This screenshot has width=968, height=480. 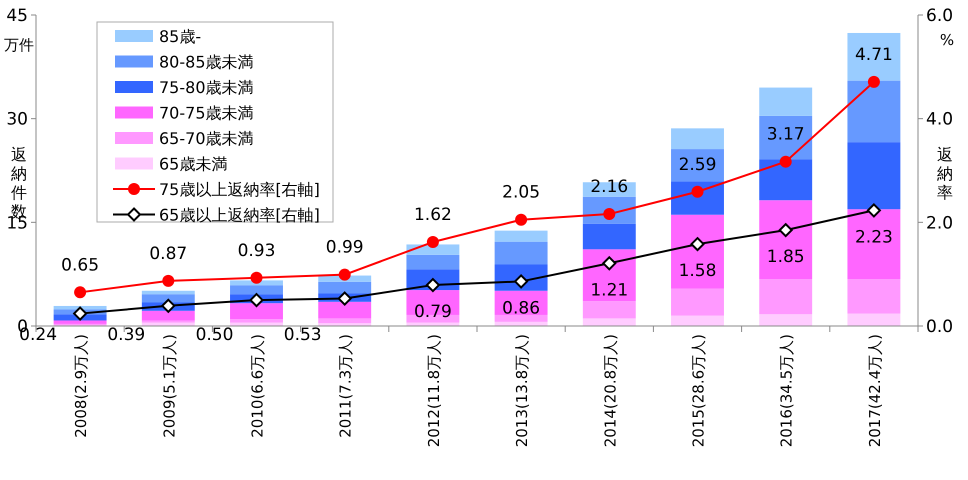 What do you see at coordinates (17, 16) in the screenshot?
I see `y-tick-label: 45` at bounding box center [17, 16].